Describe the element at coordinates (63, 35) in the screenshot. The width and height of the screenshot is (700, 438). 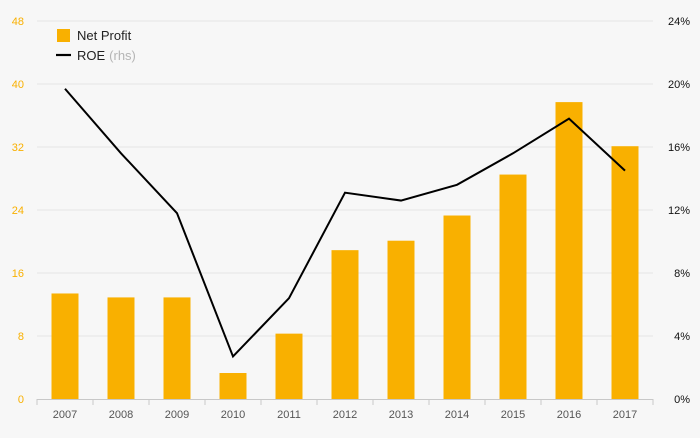
I see `legend-swatch-net-profit` at that location.